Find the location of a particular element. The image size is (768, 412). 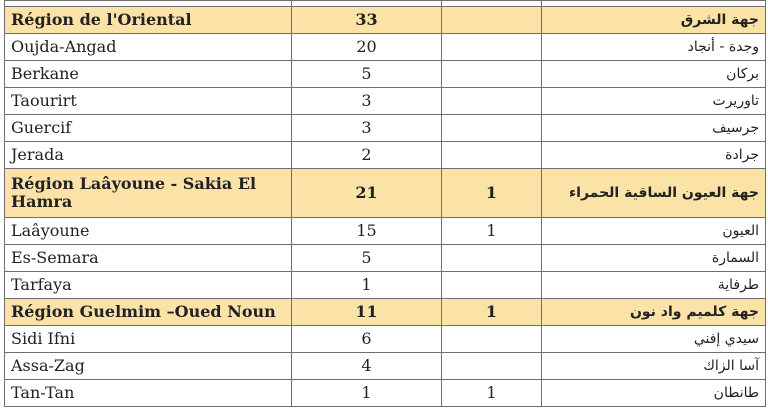

table-row-name-fr: Berkane is located at coordinates (148, 74).